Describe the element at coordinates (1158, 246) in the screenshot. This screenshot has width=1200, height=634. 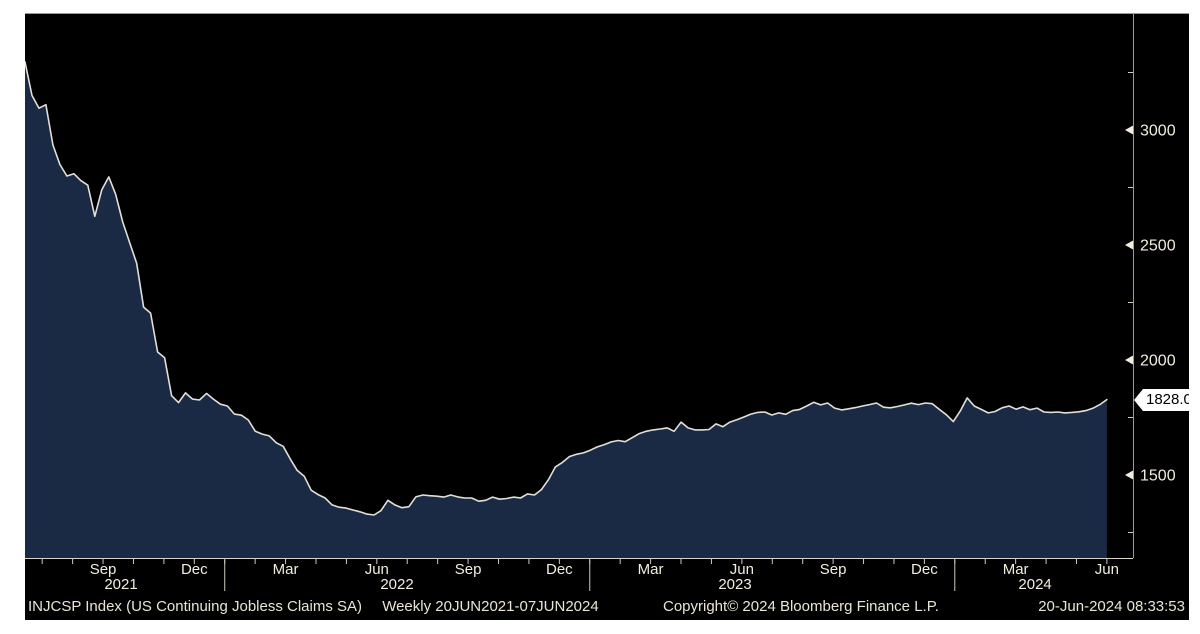
I see `y-tick-label: 2500` at that location.